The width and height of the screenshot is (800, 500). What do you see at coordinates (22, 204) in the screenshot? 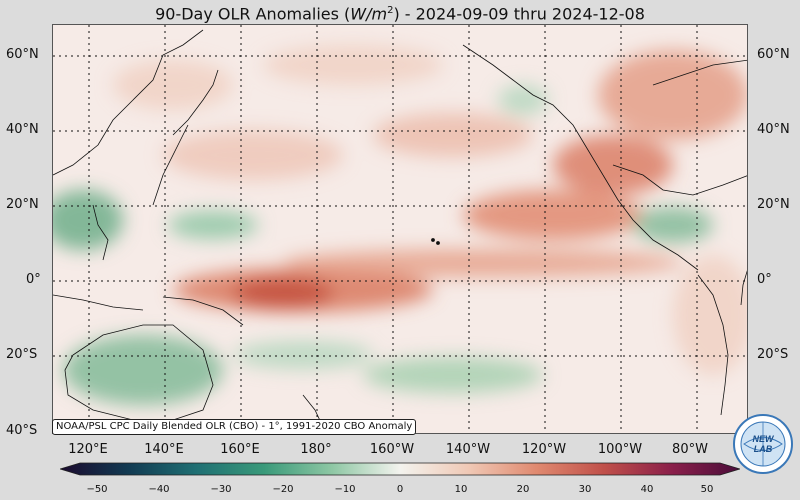
I see `lat-label-20n-left: 20°N` at bounding box center [22, 204].